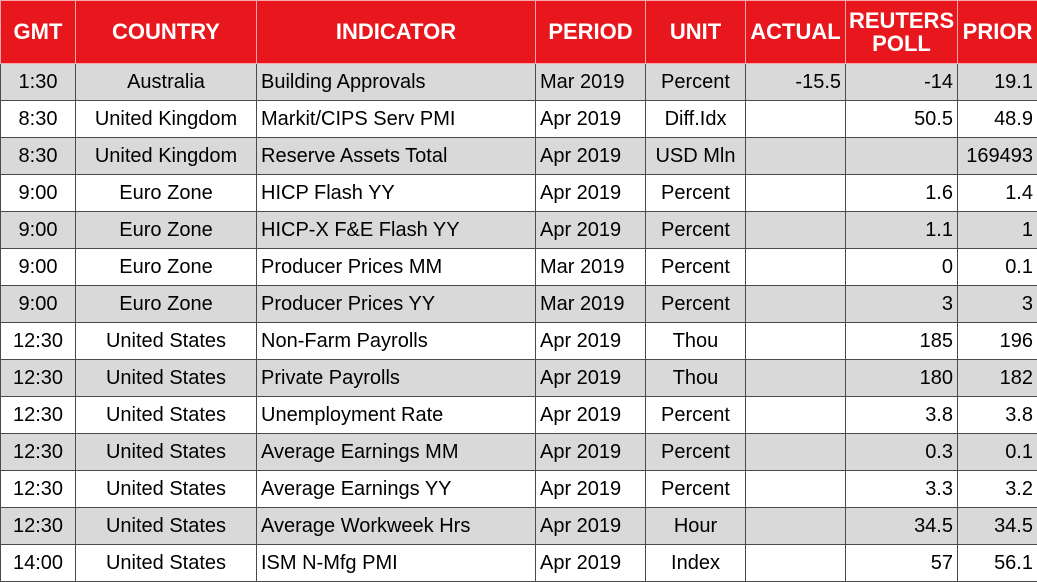 The width and height of the screenshot is (1037, 582). Describe the element at coordinates (696, 563) in the screenshot. I see `cell-unit: Index` at that location.